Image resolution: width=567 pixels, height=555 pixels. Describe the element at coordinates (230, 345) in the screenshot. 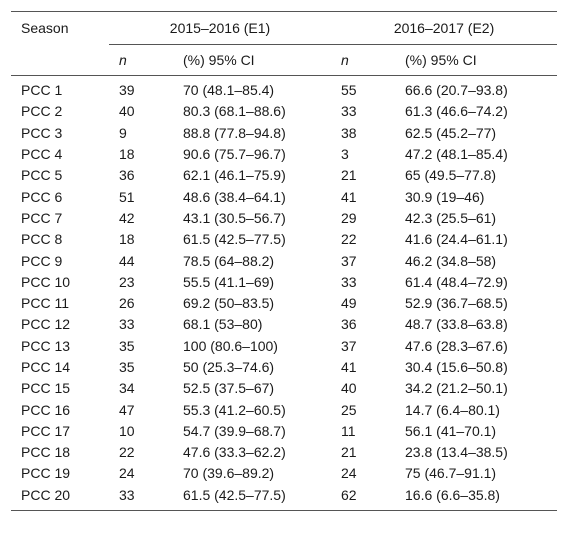

I see `ci-cell-2015: 100 (80.6–100)` at that location.